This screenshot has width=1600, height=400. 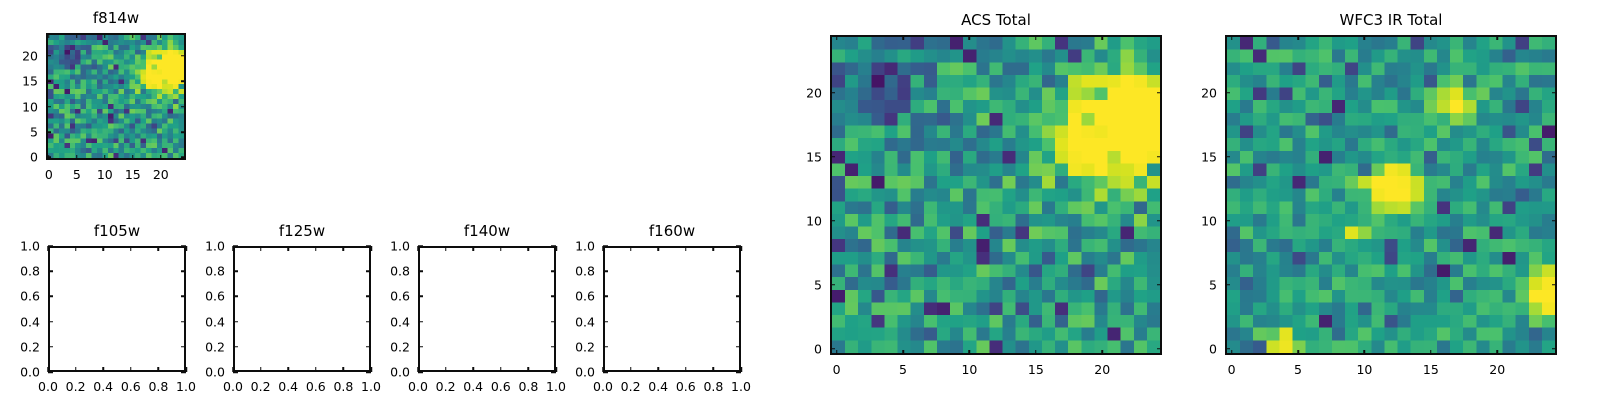 What do you see at coordinates (996, 20) in the screenshot?
I see `panel-title-acs-total: ACS Total` at bounding box center [996, 20].